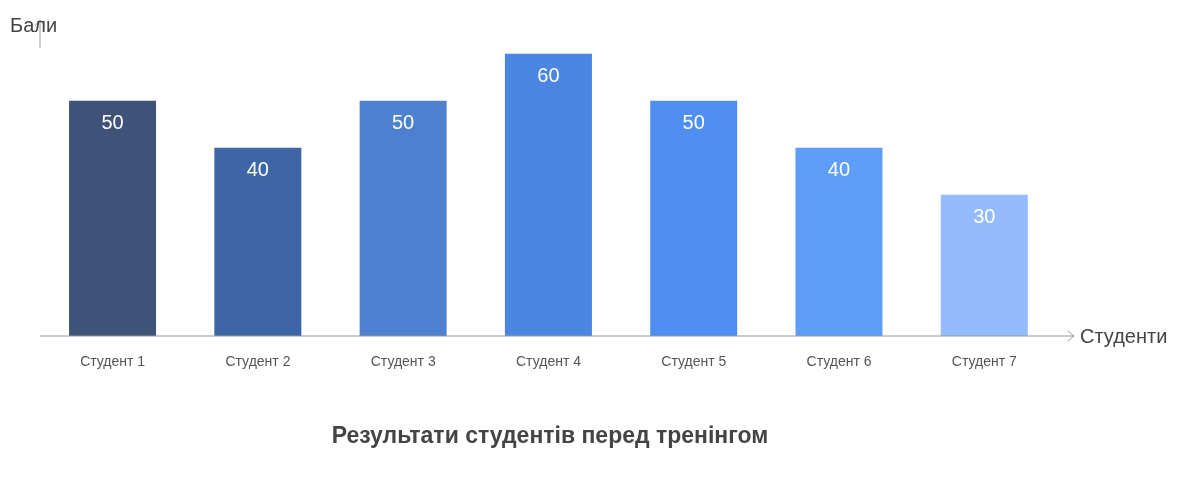 This screenshot has height=488, width=1200. What do you see at coordinates (258, 360) in the screenshot?
I see `x-tick-label: Студент 2` at bounding box center [258, 360].